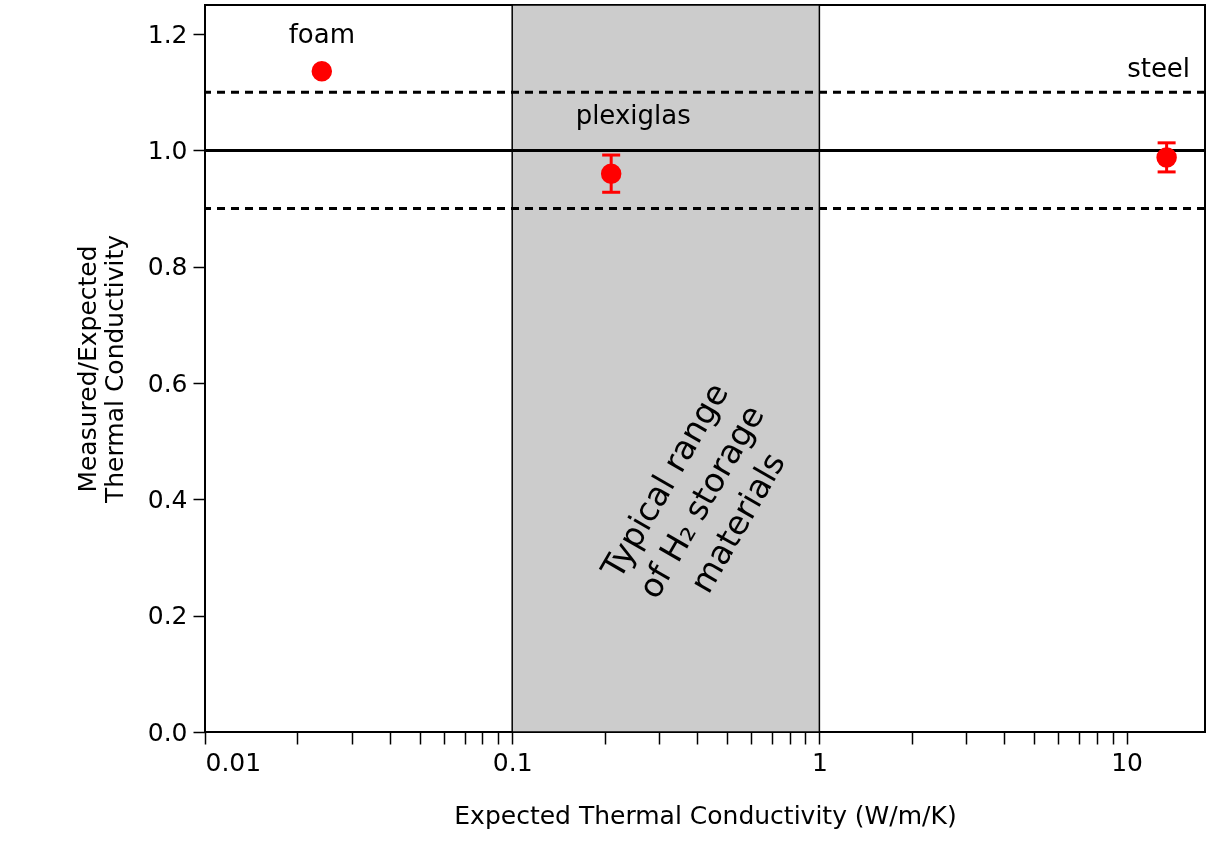  Describe the element at coordinates (167, 616) in the screenshot. I see `y-tick-label: 0.2` at that location.